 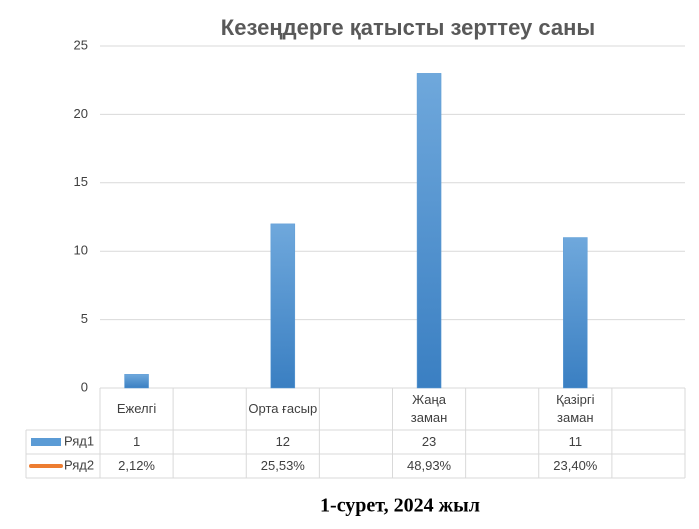 What do you see at coordinates (408, 27) in the screenshot?
I see `chart-title: Кезеңдерге қатысты зерттеу саны` at bounding box center [408, 27].